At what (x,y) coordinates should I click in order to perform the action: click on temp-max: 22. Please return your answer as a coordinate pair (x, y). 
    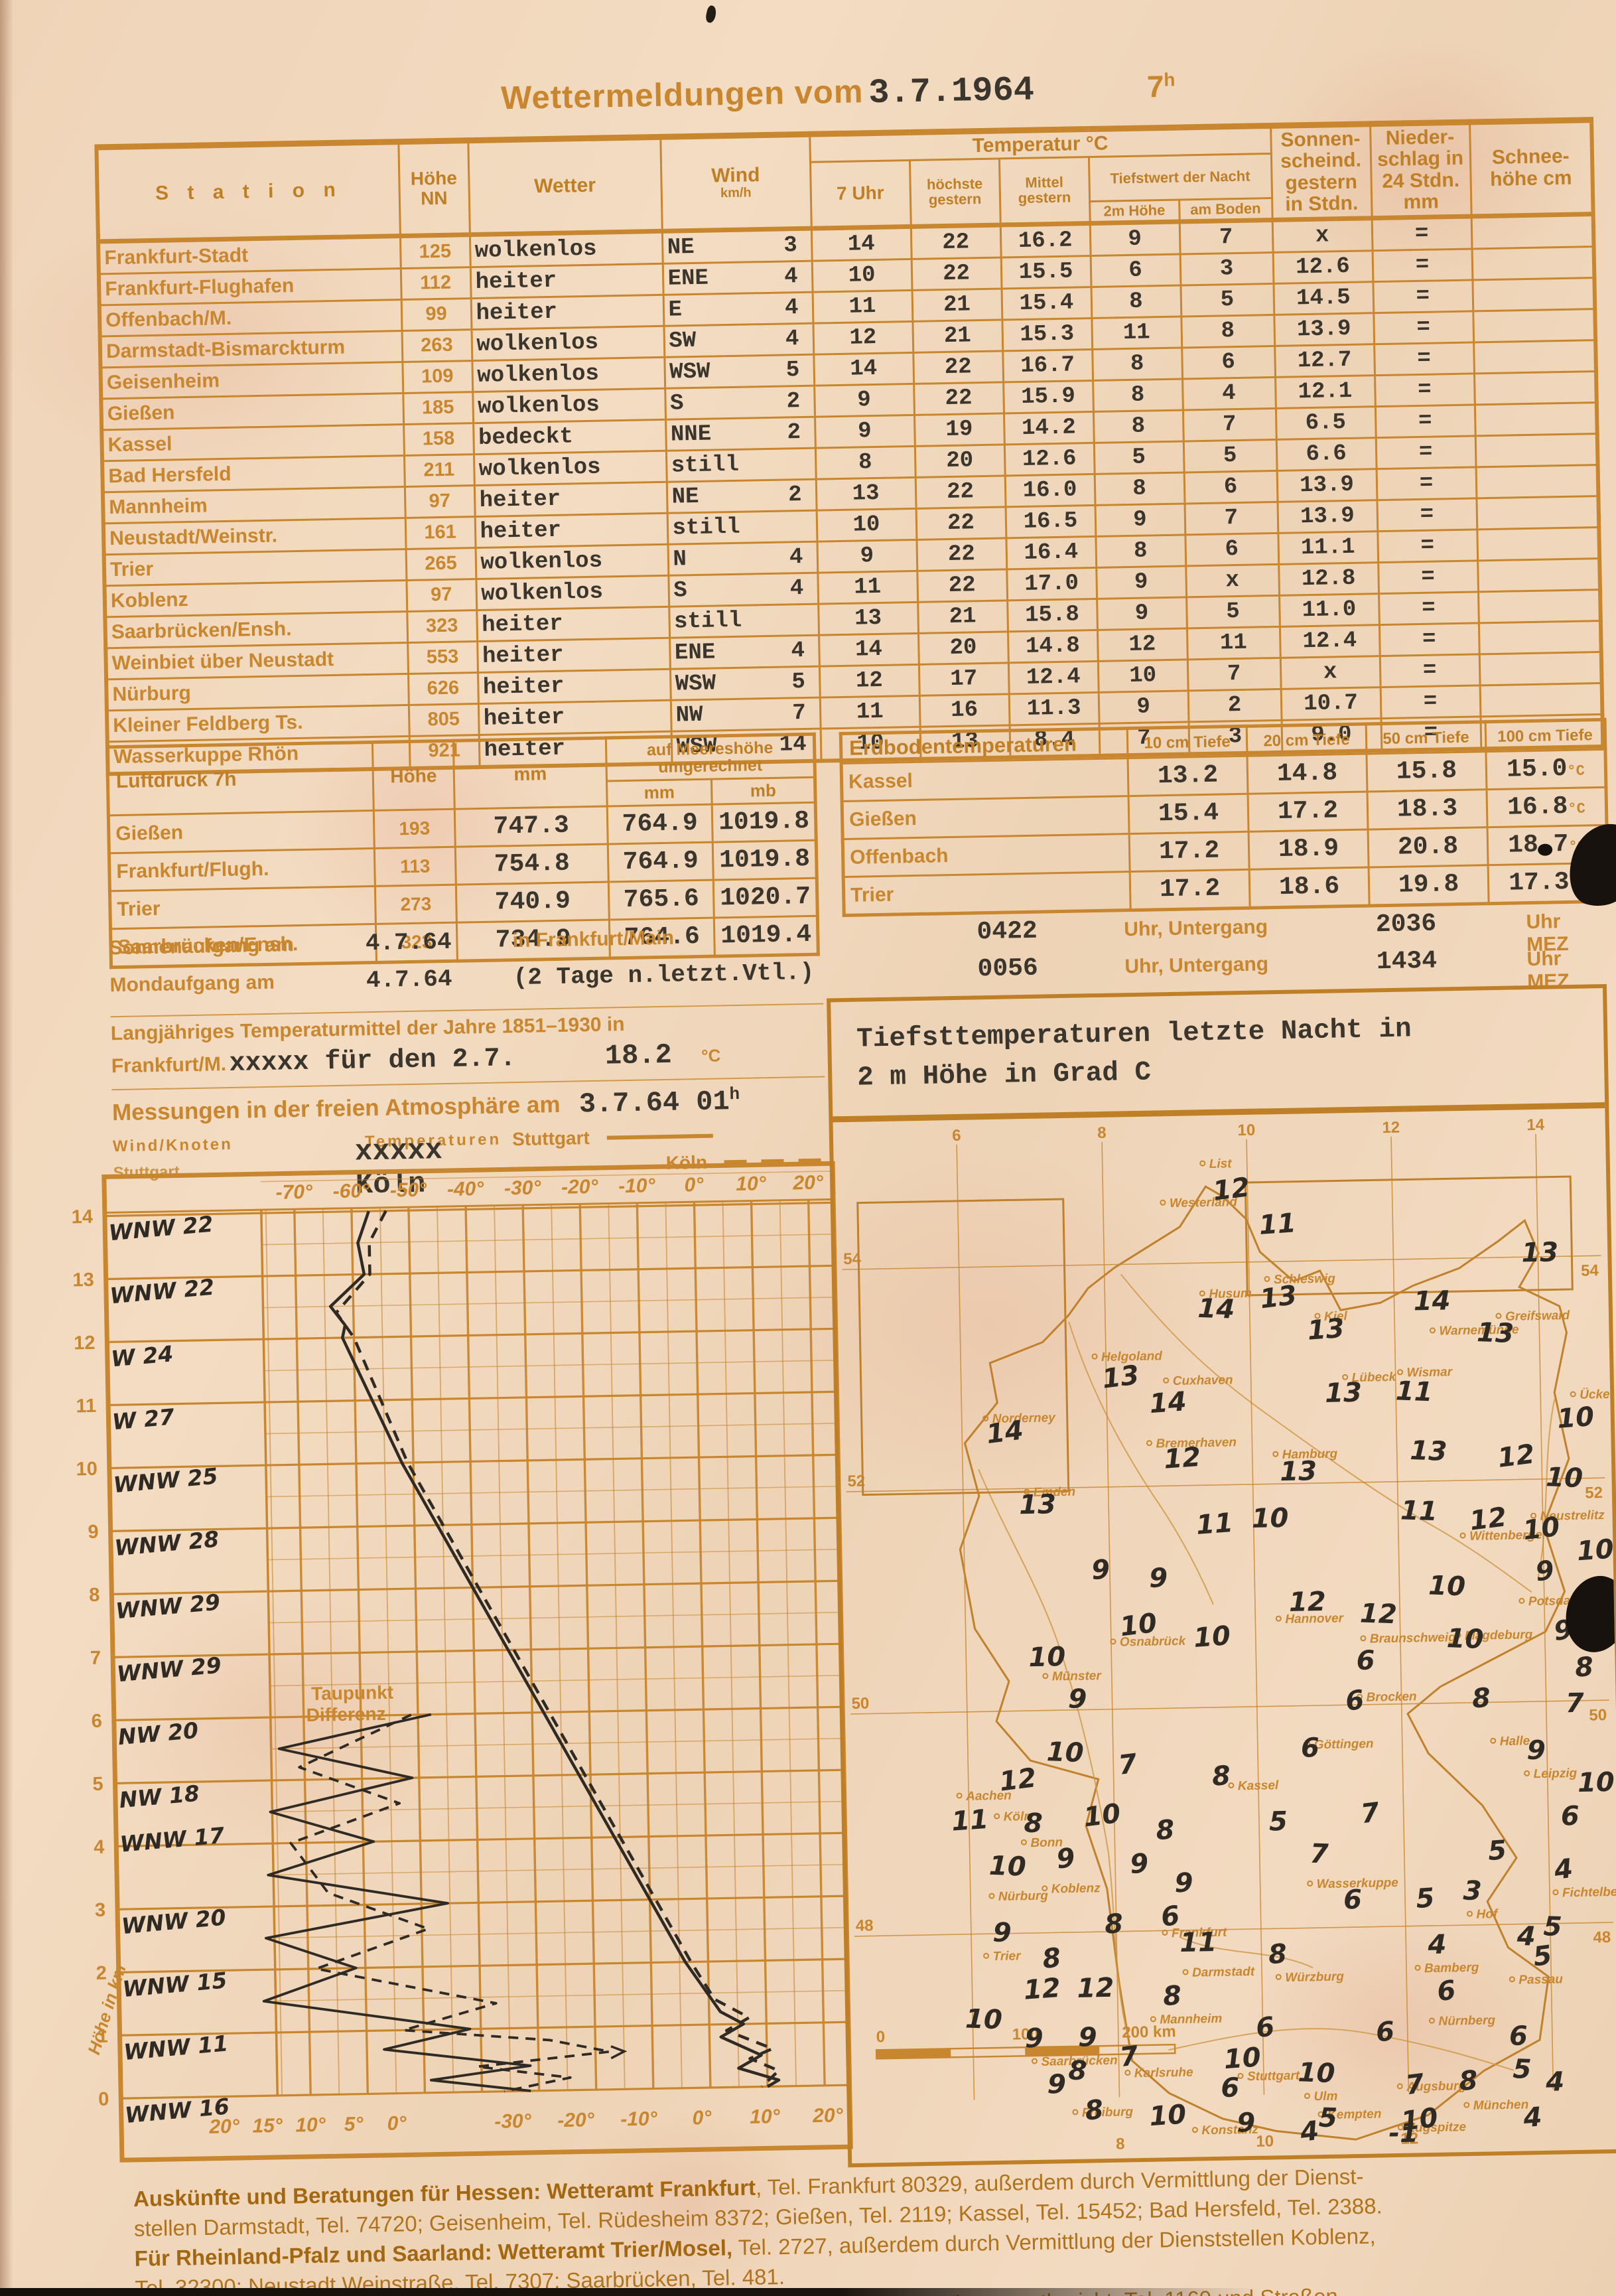
    Looking at the image, I should click on (962, 585).